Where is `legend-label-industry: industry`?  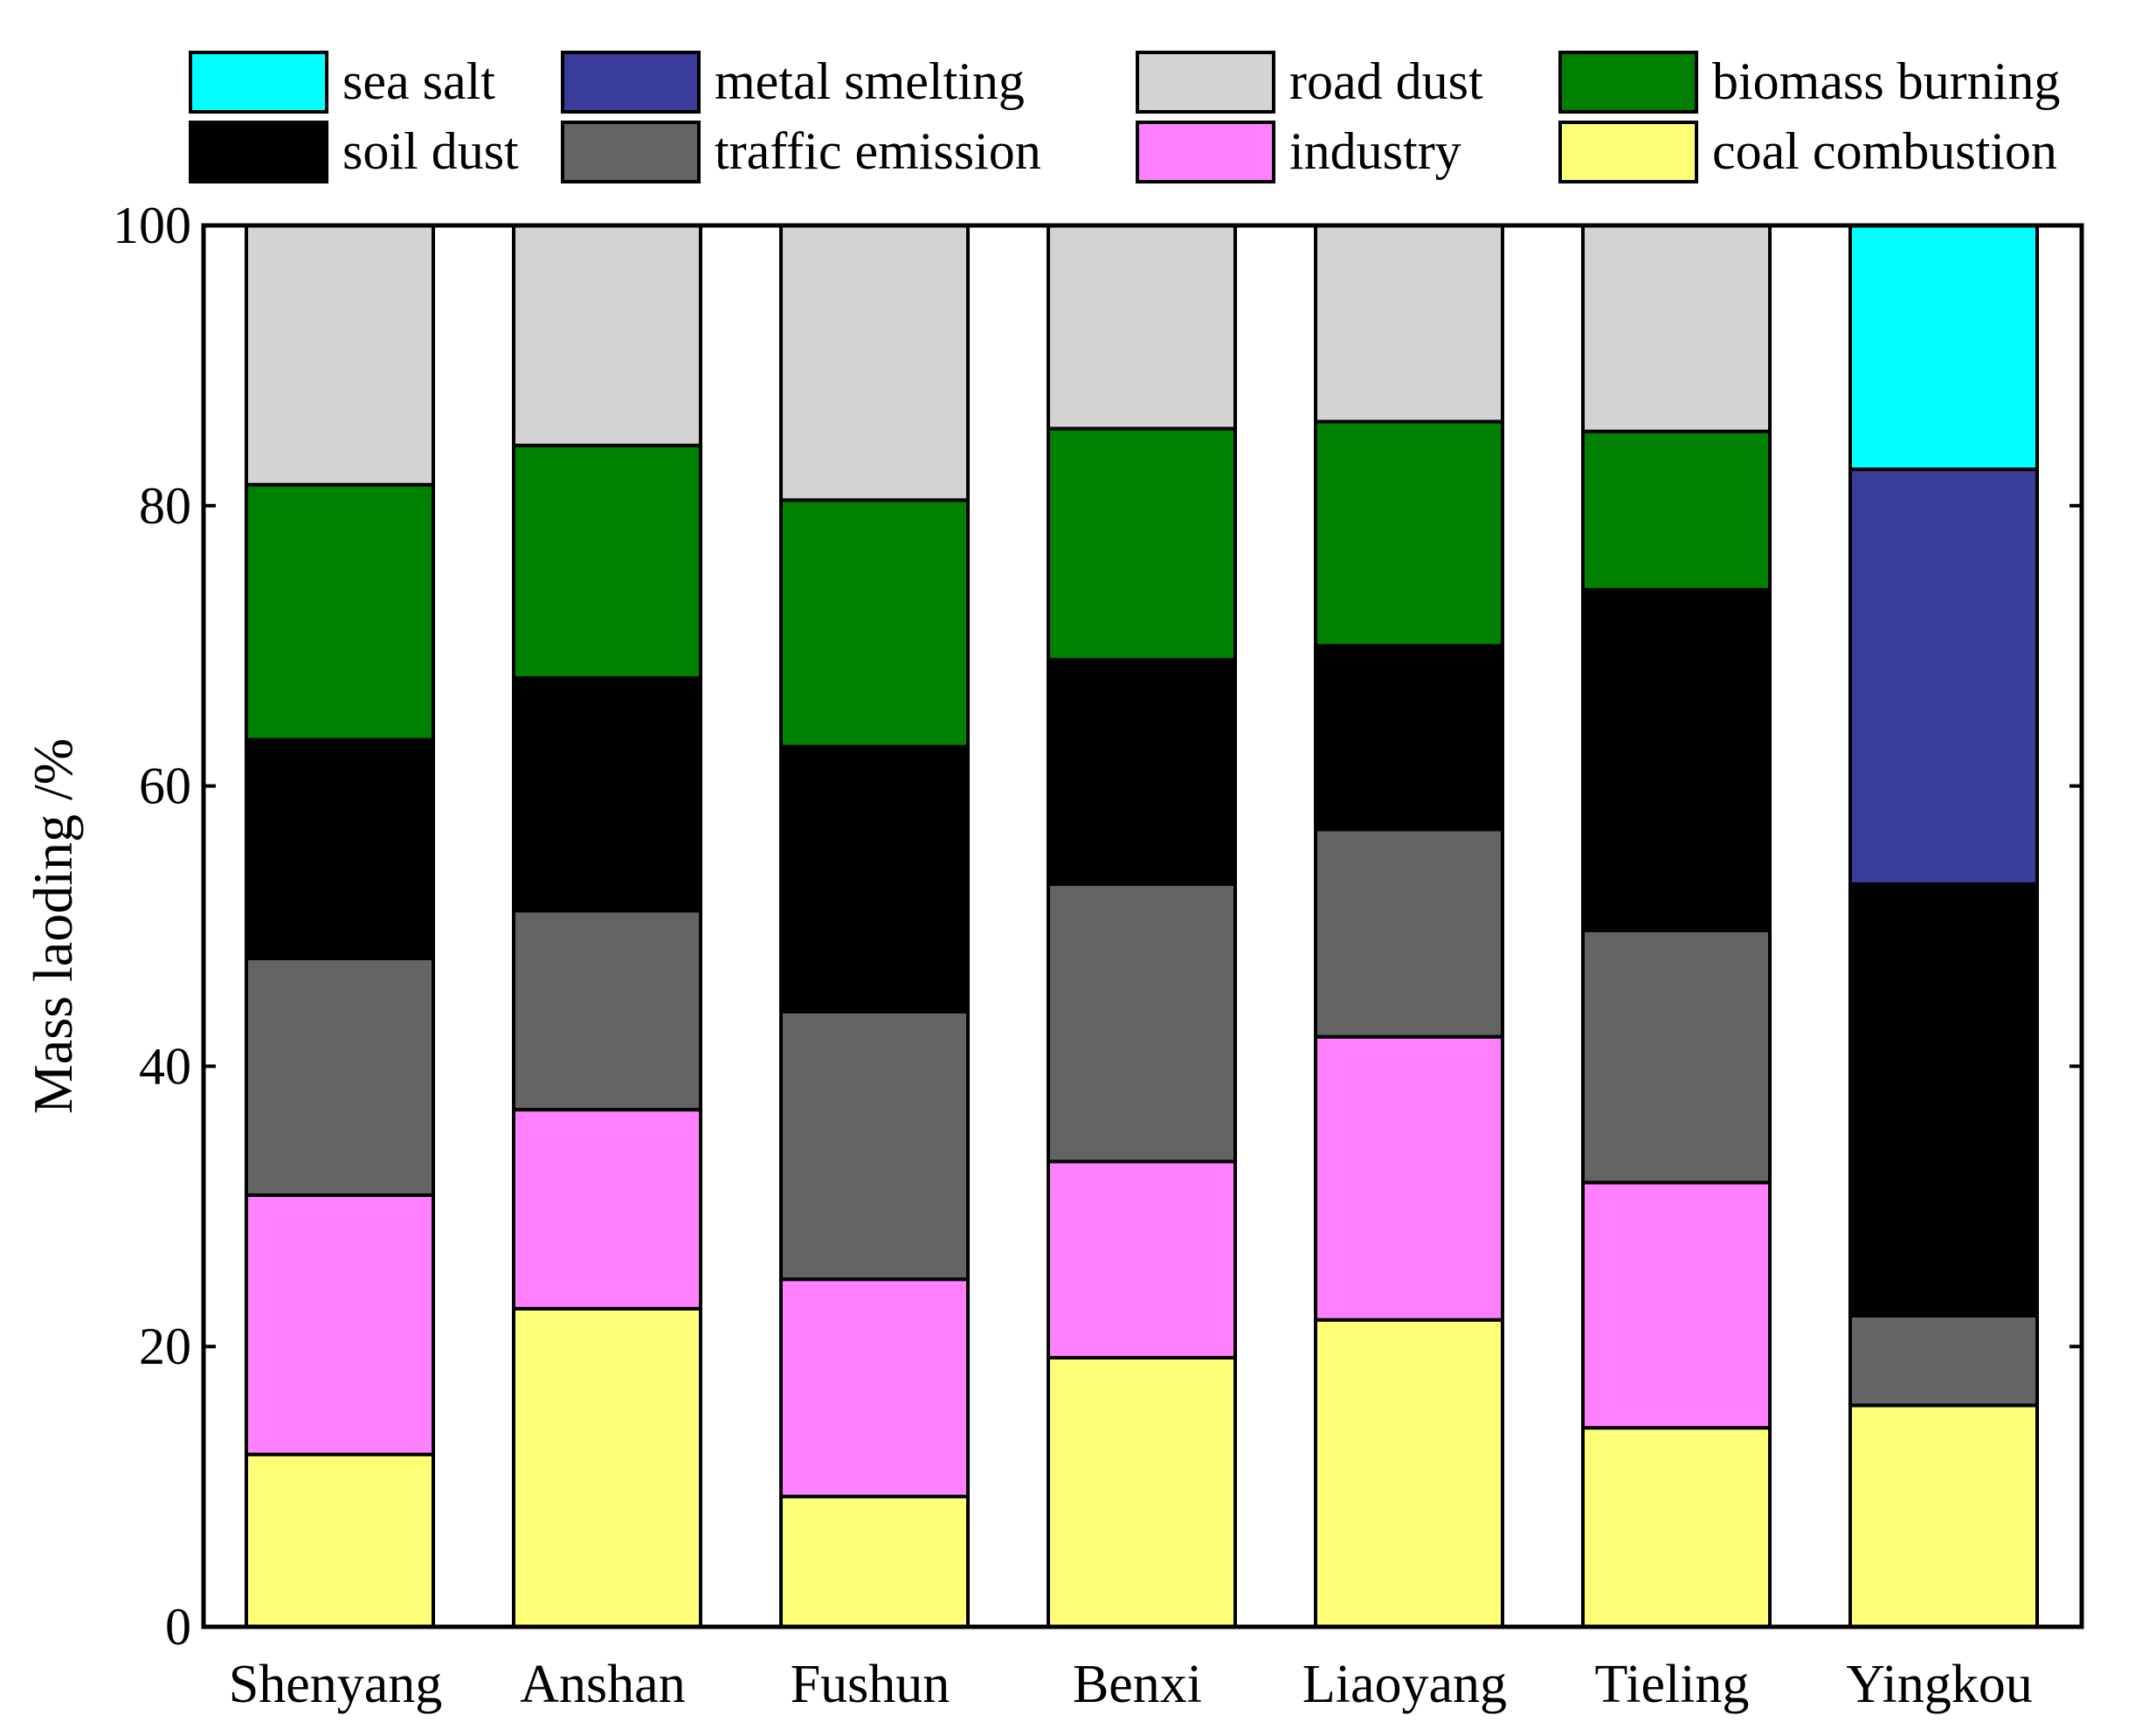 legend-label-industry: industry is located at coordinates (1375, 151).